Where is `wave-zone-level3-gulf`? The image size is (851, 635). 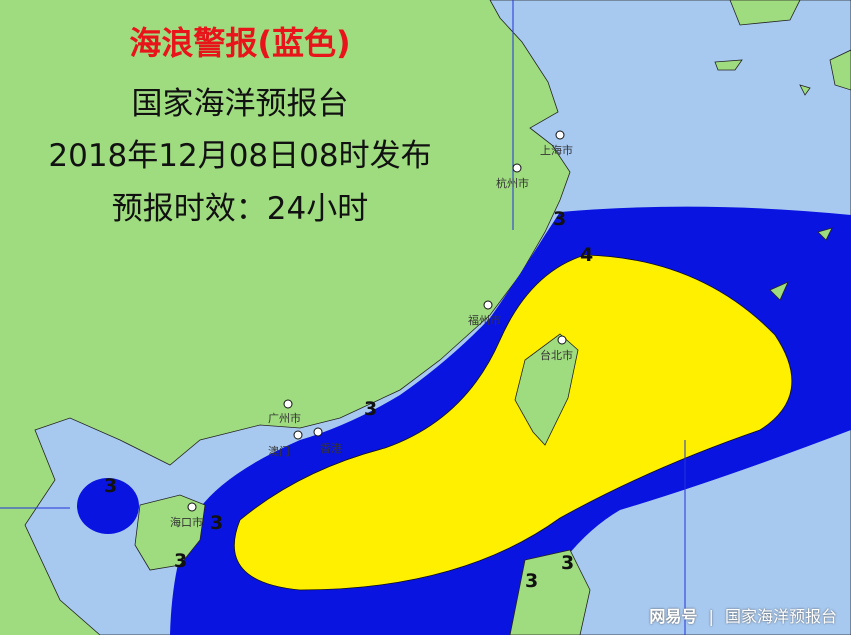 wave-zone-level3-gulf is located at coordinates (108, 506).